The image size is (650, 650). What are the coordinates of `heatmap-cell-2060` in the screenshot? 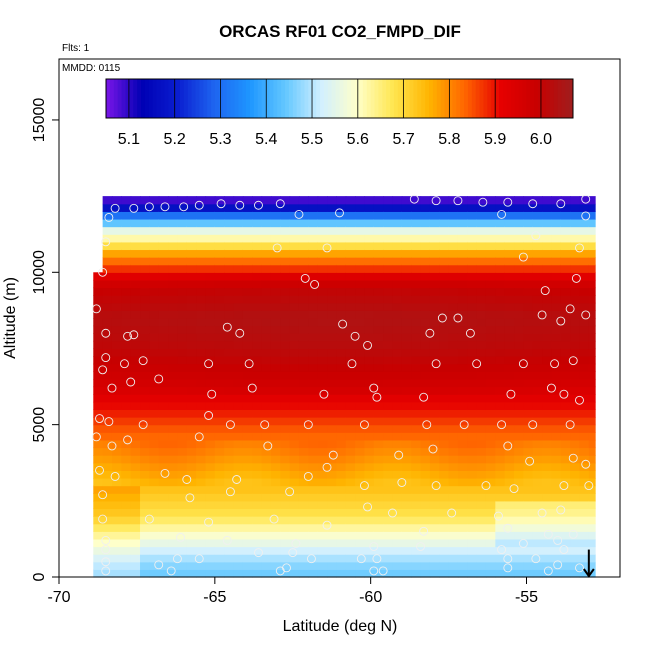 It's located at (481, 421).